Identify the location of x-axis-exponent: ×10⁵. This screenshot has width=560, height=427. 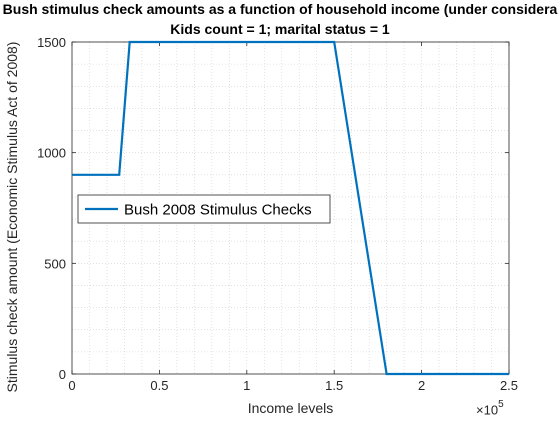
(490, 408).